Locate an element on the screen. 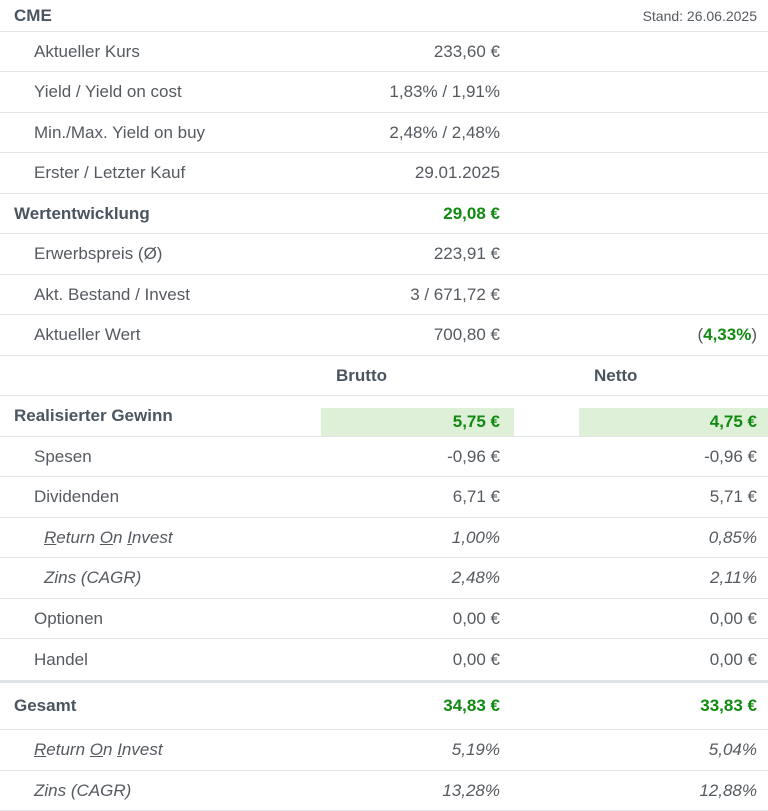 The image size is (768, 811). row-kauf: Erster / Letzter Kauf 29.01.2025 is located at coordinates (384, 173).